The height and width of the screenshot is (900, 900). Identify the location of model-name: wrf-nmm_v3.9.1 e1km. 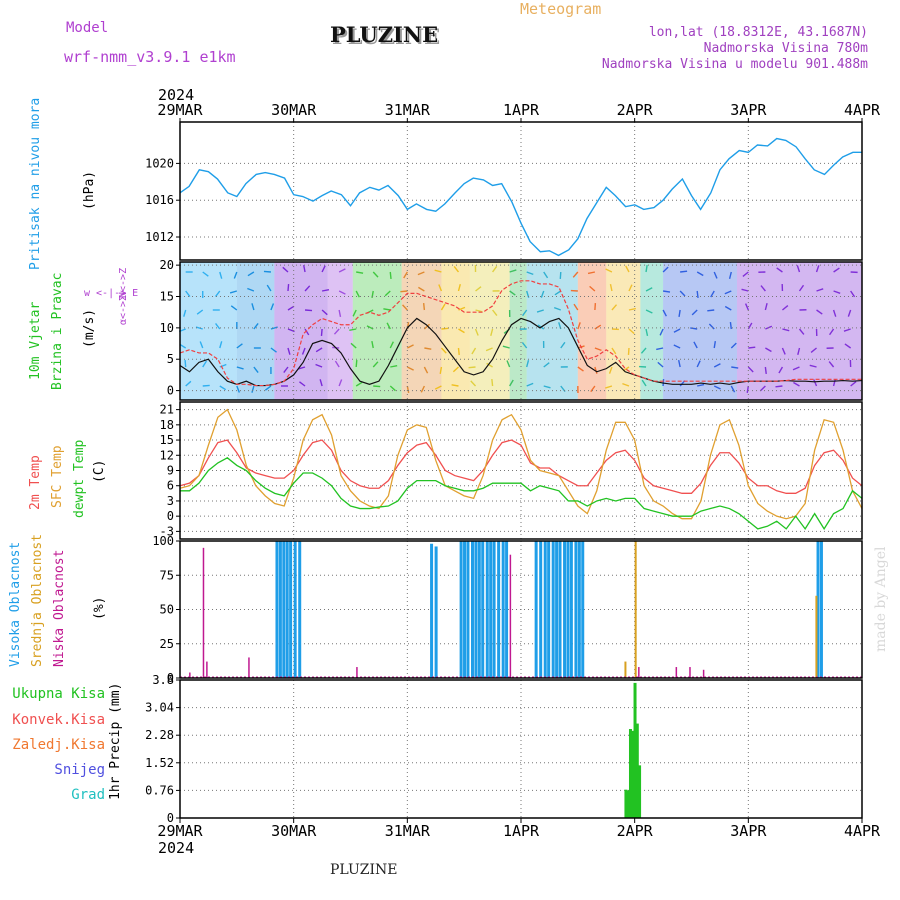
(150, 57).